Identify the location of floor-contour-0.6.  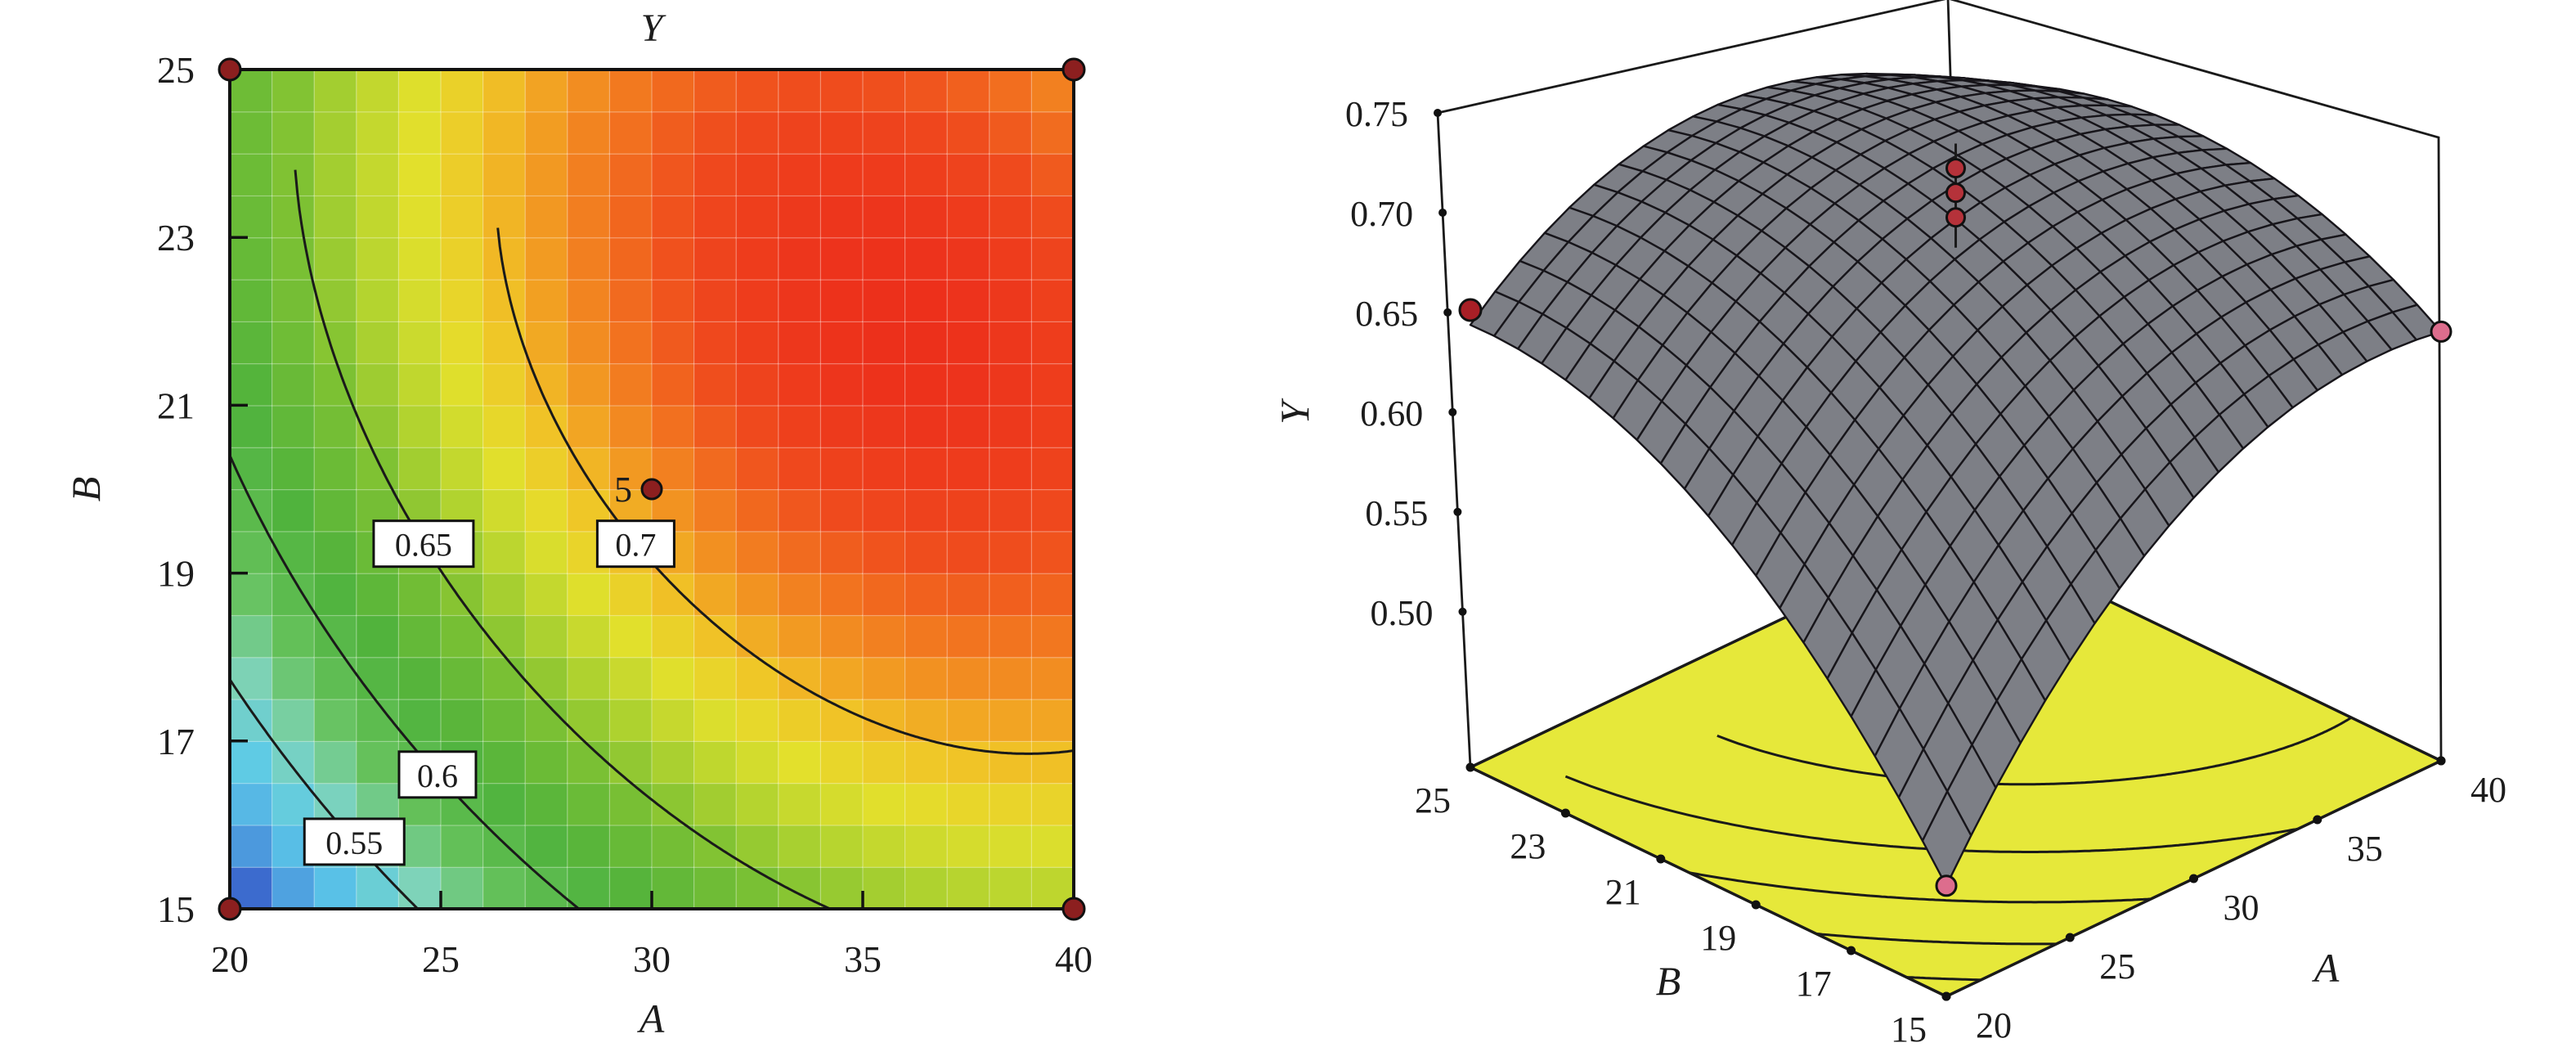
(1920, 887).